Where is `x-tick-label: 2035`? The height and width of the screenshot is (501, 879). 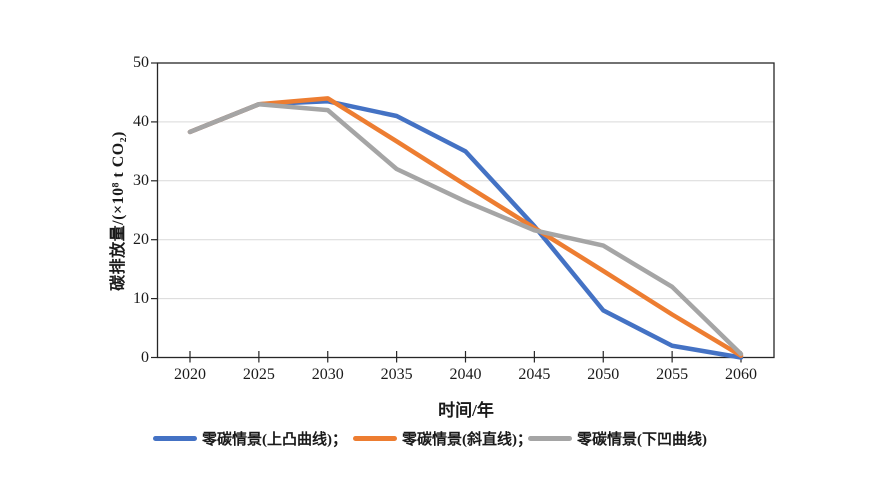
x-tick-label: 2035 is located at coordinates (396, 374).